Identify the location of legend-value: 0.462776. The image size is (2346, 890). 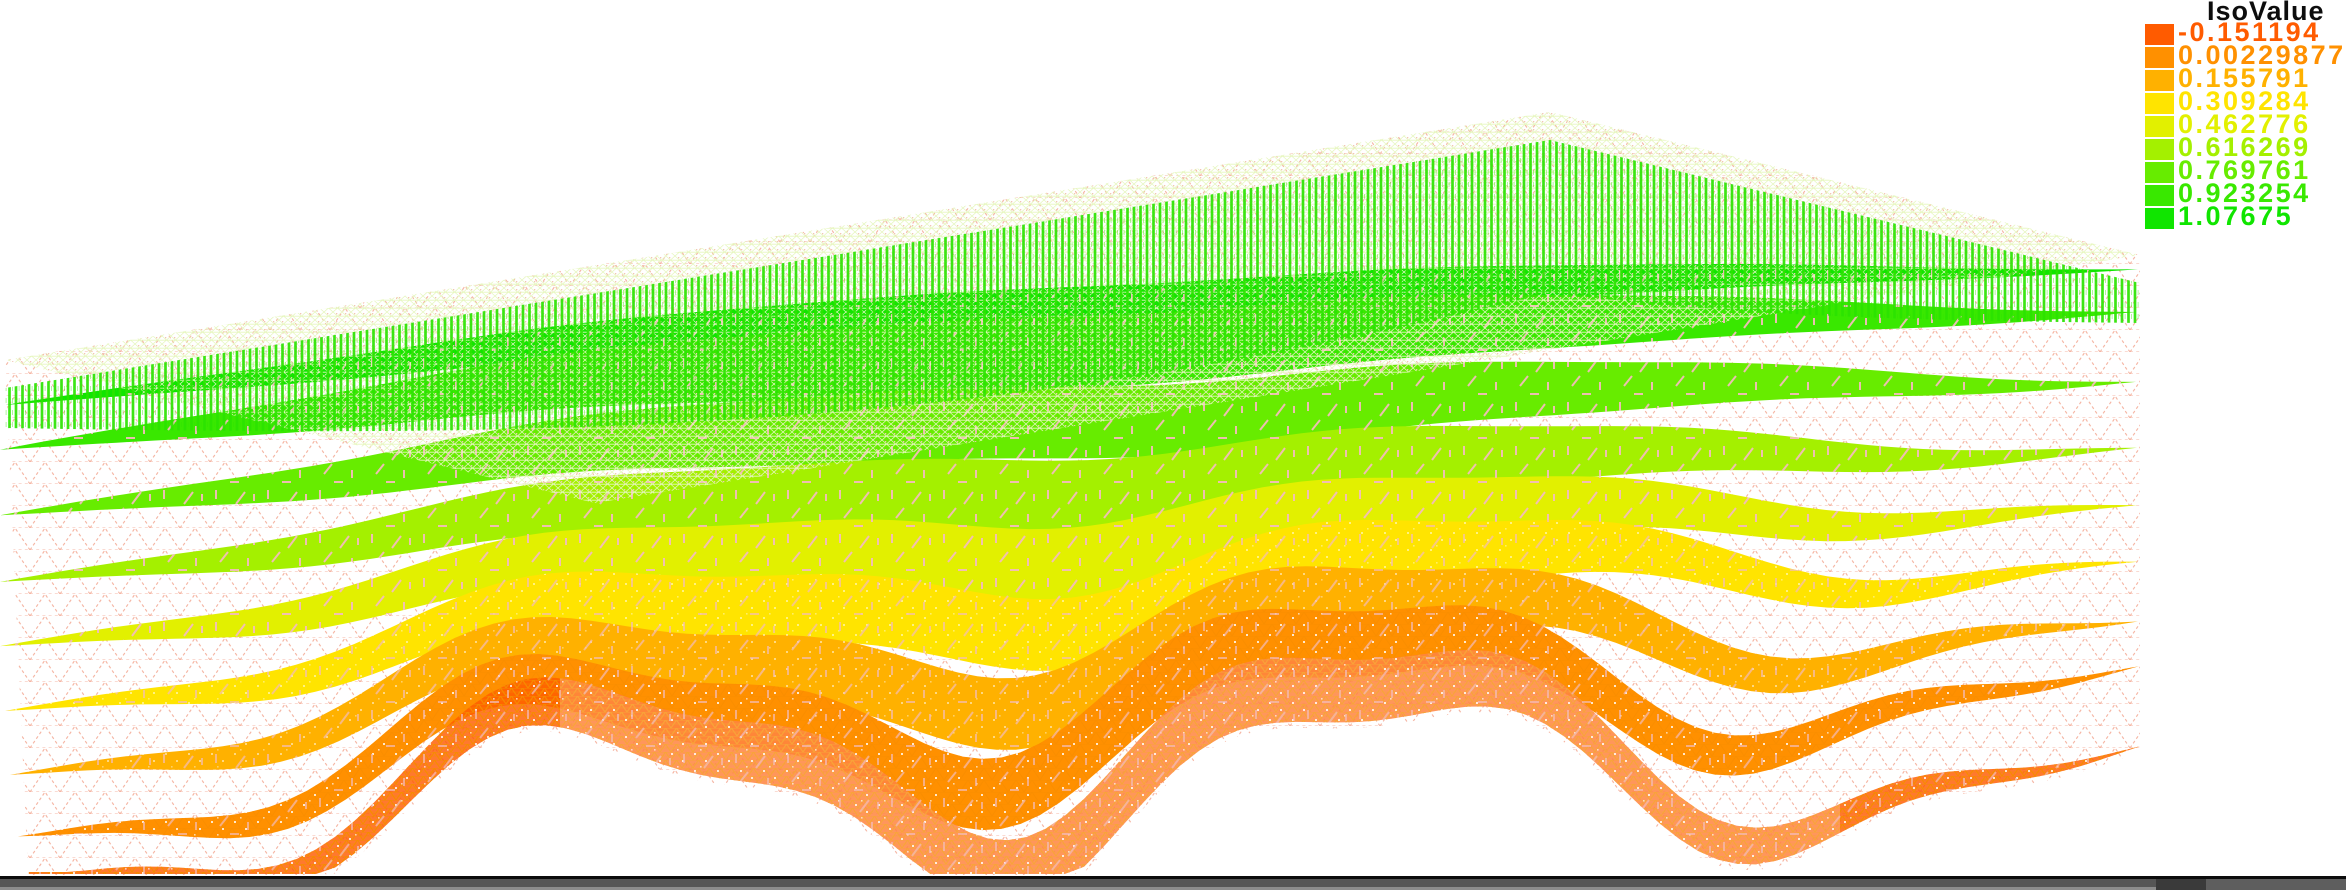
(2244, 124).